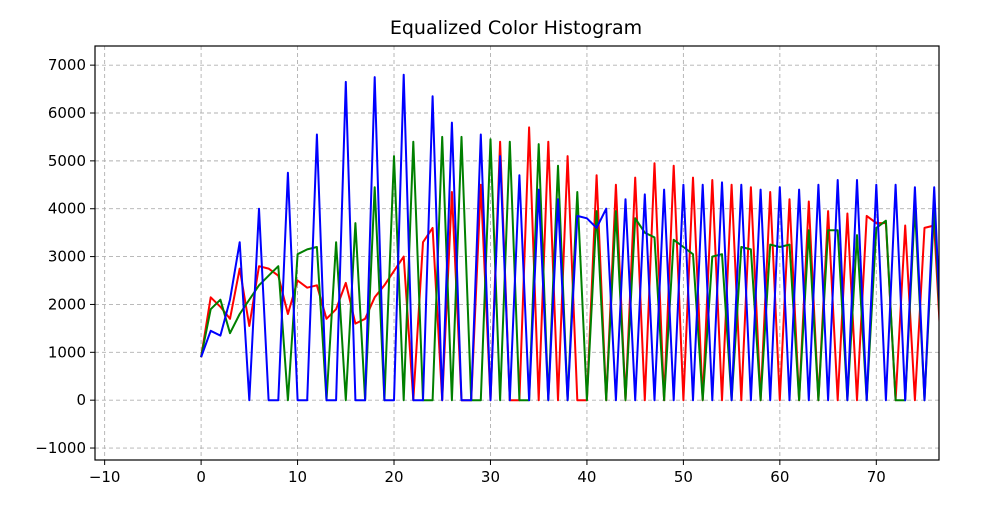  Describe the element at coordinates (67, 257) in the screenshot. I see `y-tick-label: 3000` at that location.